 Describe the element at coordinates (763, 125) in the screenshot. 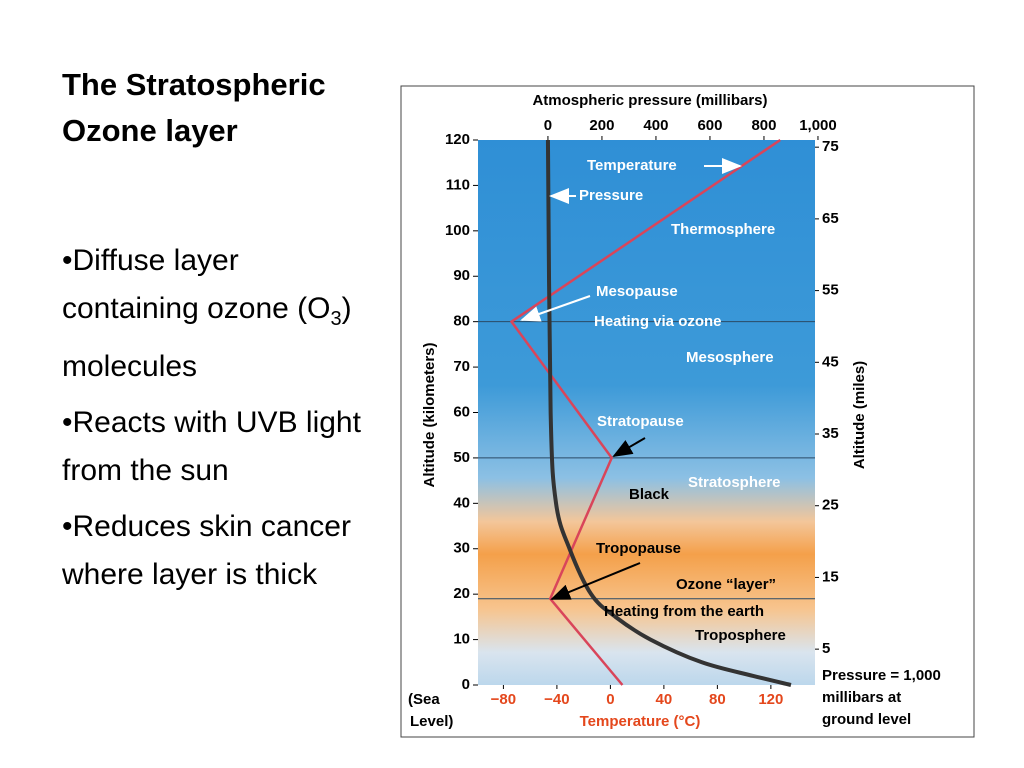

I see `x2-tick-label: 800` at that location.